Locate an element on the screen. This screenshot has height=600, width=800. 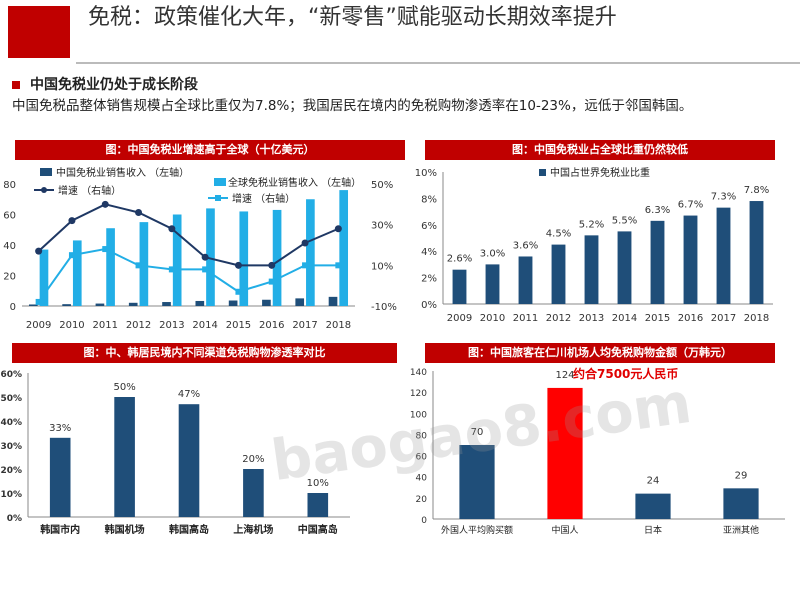
chart3-banner: 图：中、韩居民境内不同渠道免税购物渗透率对比 is located at coordinates (204, 353).